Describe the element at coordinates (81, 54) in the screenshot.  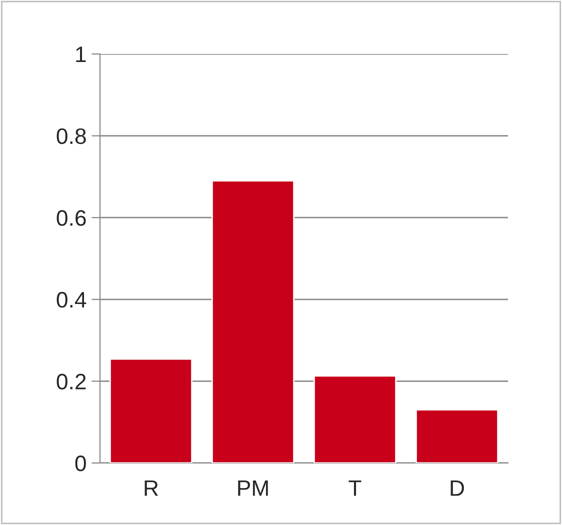
I see `y-tick-label: 1` at that location.